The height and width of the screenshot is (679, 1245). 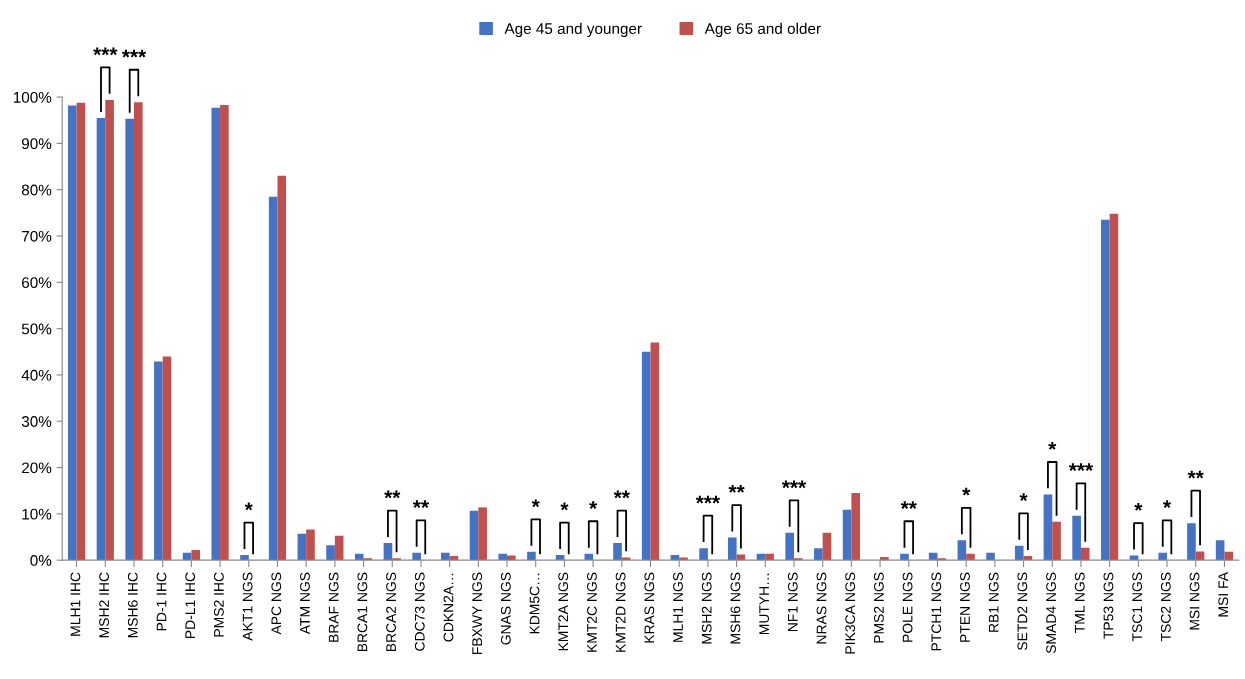 What do you see at coordinates (1051, 613) in the screenshot?
I see `x-tick-label: SMAD4 NGS` at bounding box center [1051, 613].